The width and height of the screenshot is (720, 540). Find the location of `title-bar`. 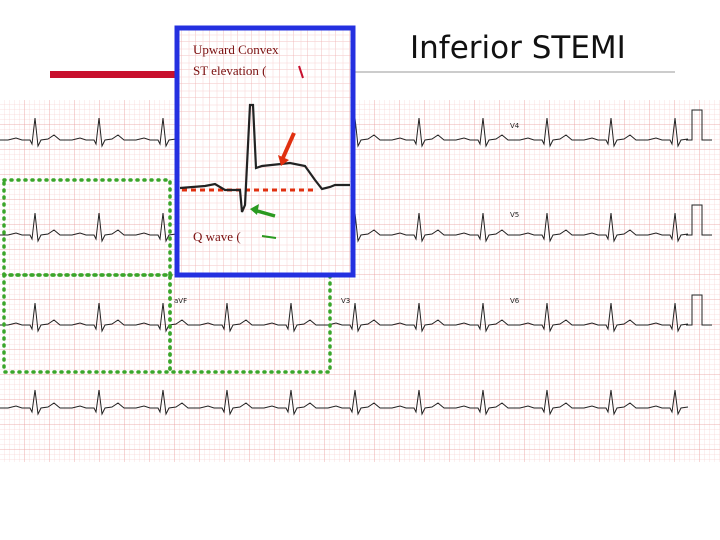

title-bar is located at coordinates (115, 74).